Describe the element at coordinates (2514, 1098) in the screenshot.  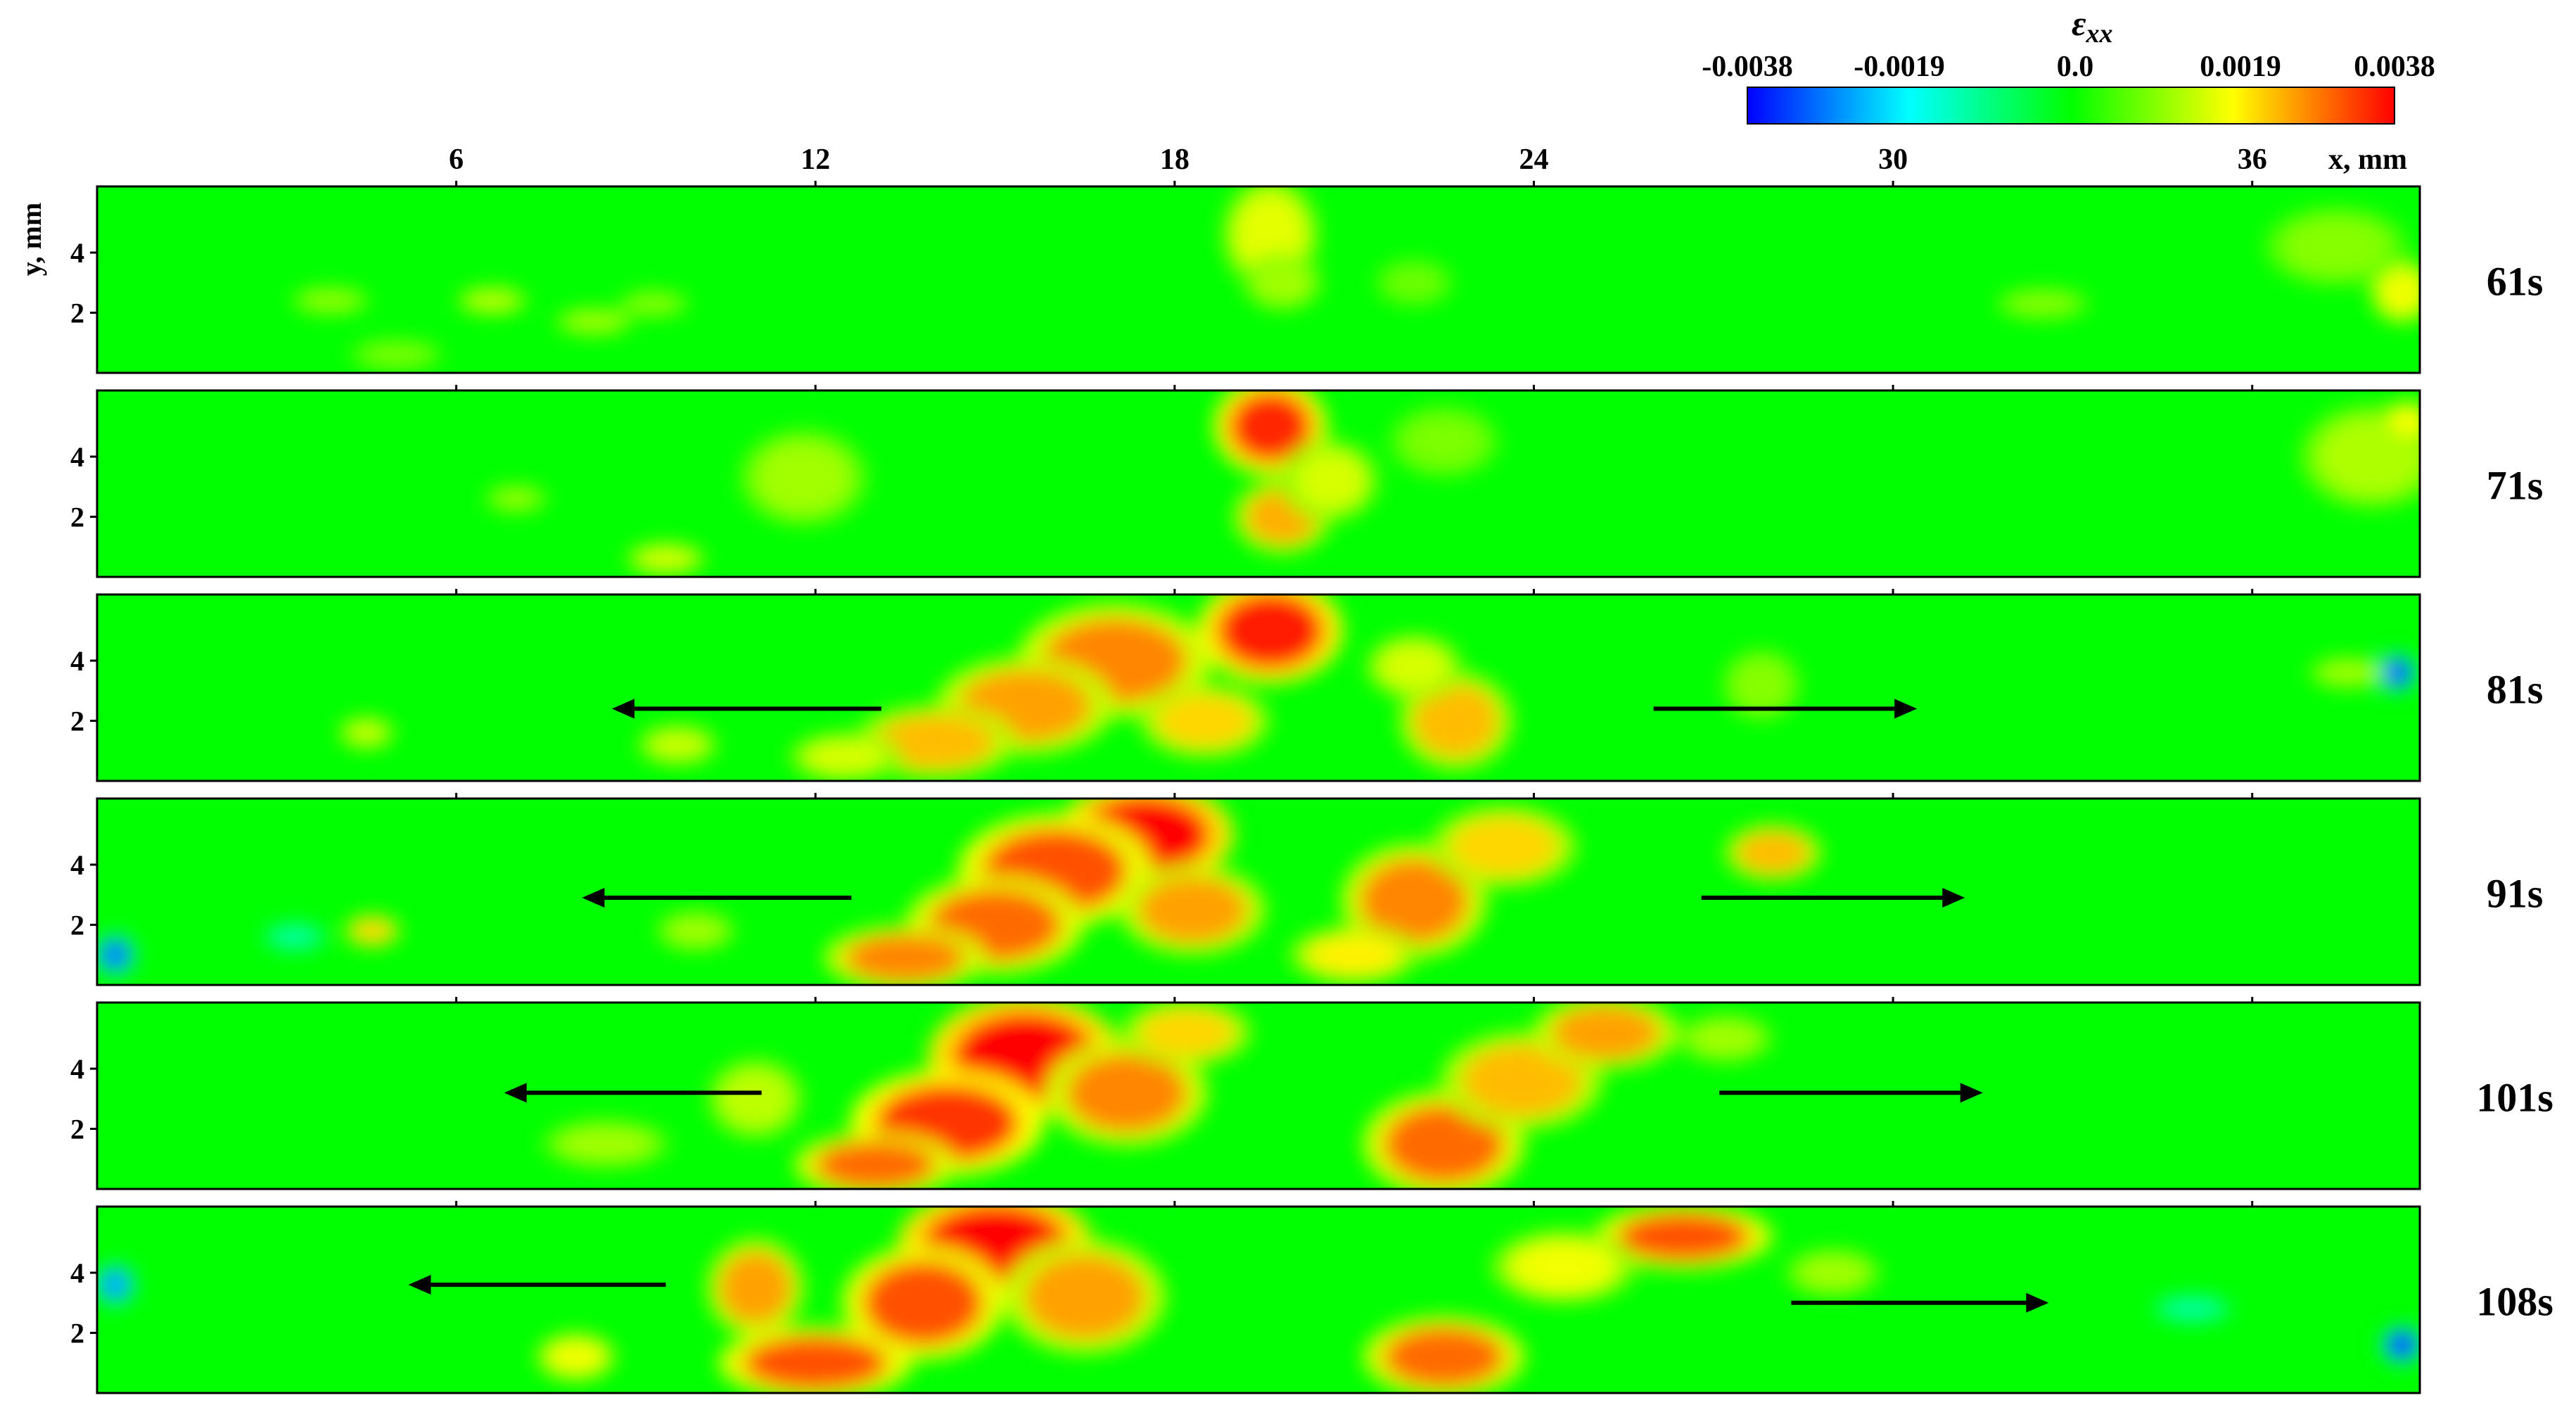
I see `panel-time-label: 101s` at that location.